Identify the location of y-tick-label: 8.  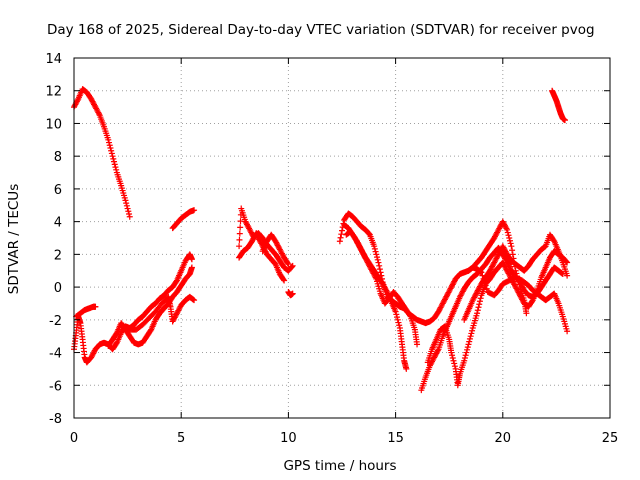
(58, 157).